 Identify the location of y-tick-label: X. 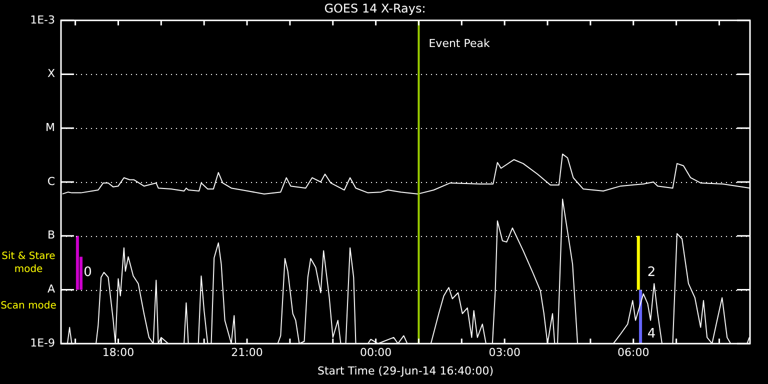
(51, 73).